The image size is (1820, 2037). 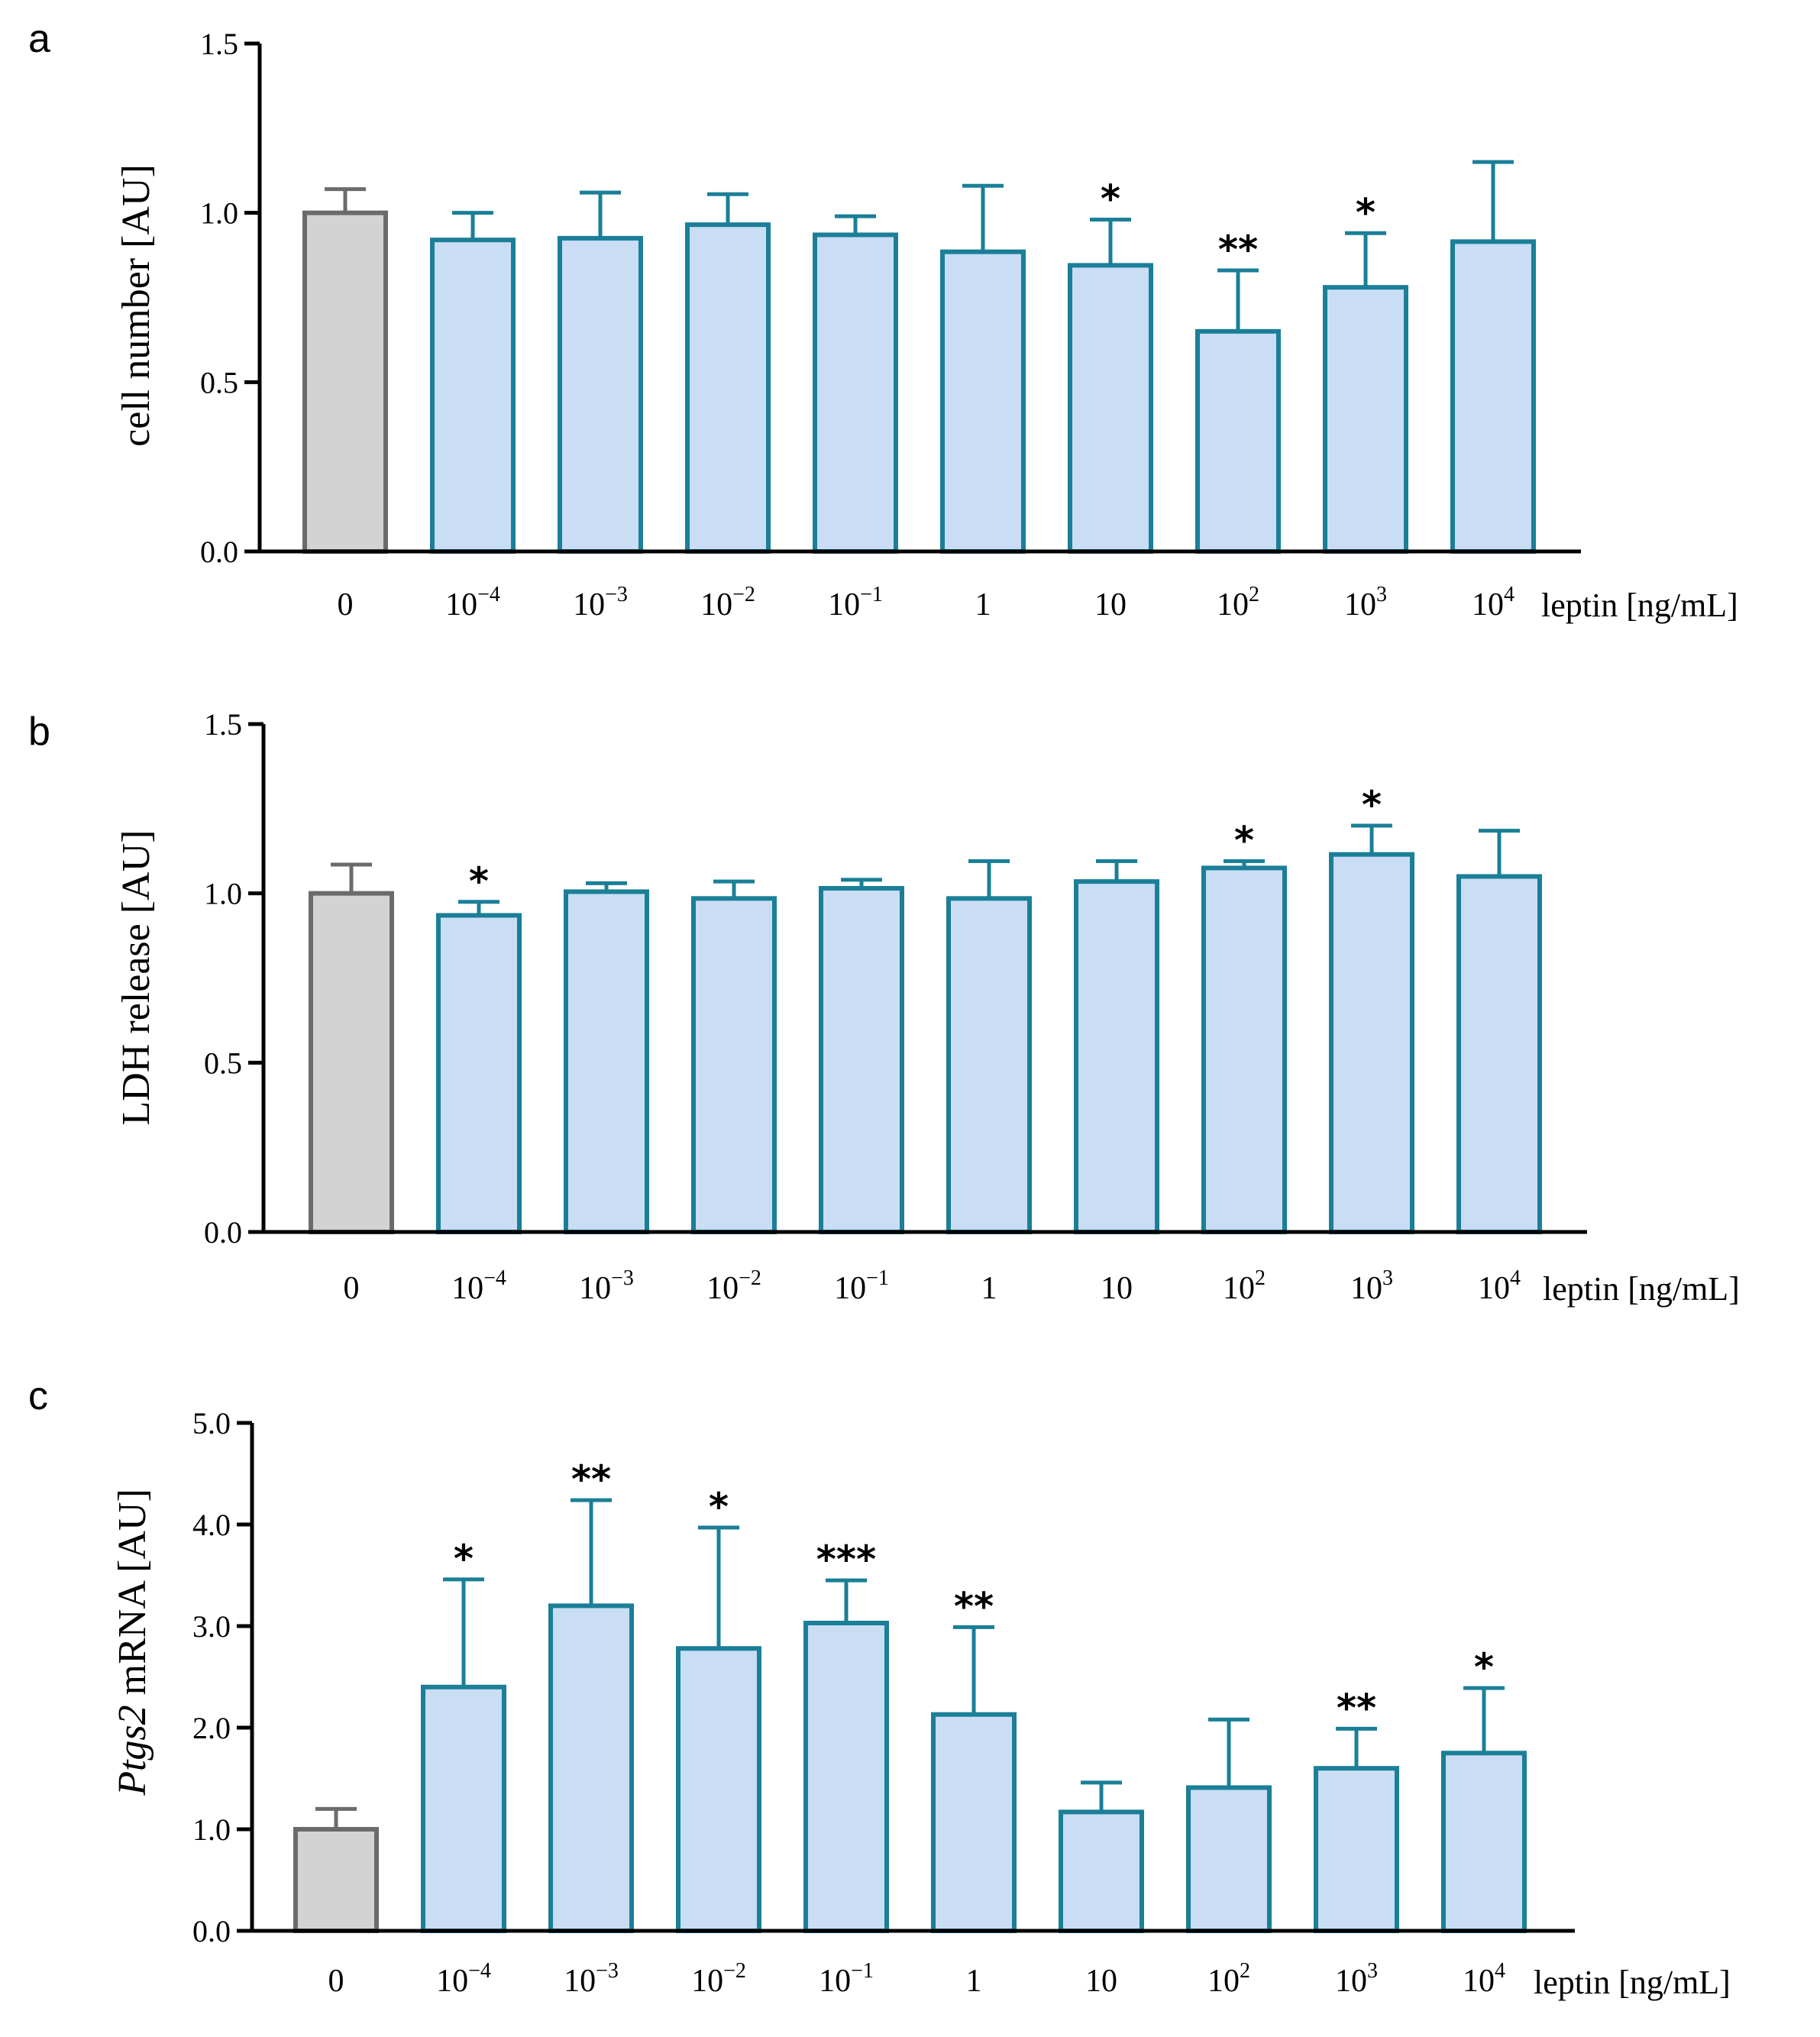 I want to click on y-tick-label: 2.0, so click(x=211, y=1728).